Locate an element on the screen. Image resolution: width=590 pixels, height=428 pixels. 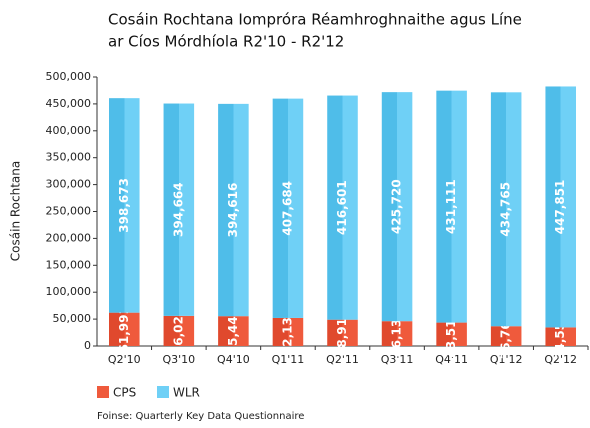
value-label: 407,684 is located at coordinates (287, 208).